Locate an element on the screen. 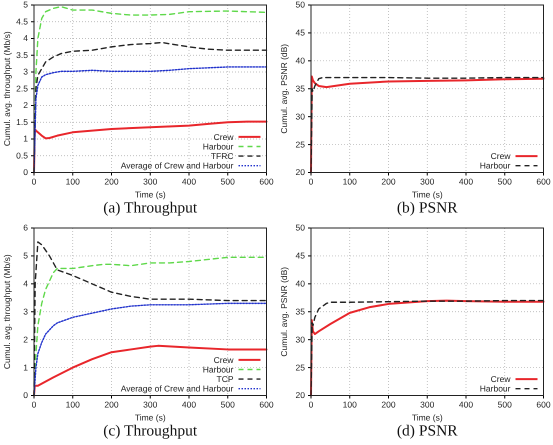 This screenshot has width=553, height=445. legend-label: TFRC is located at coordinates (222, 156).